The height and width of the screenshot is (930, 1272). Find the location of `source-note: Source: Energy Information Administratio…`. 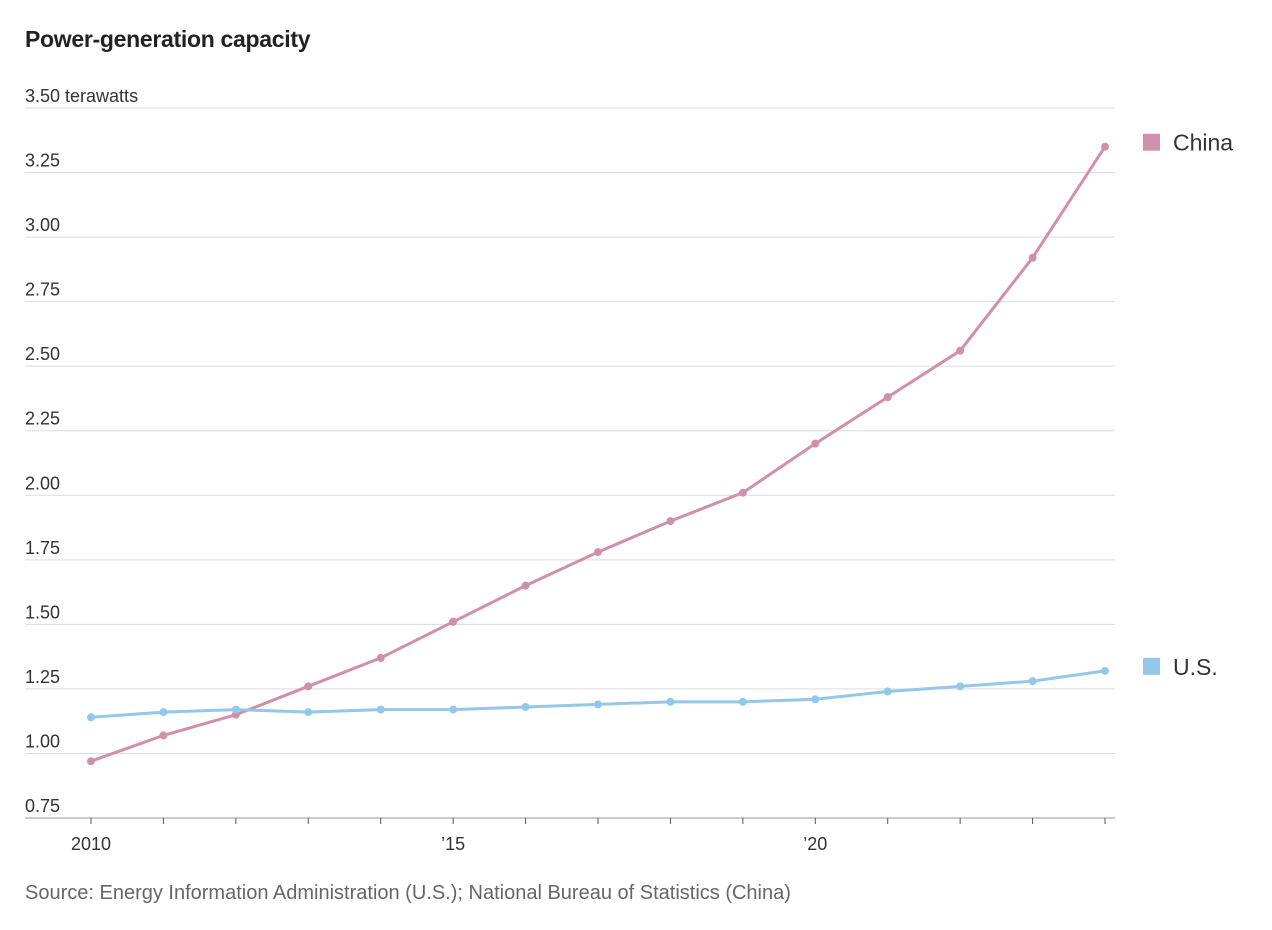

source-note: Source: Energy Information Administratio… is located at coordinates (408, 893).